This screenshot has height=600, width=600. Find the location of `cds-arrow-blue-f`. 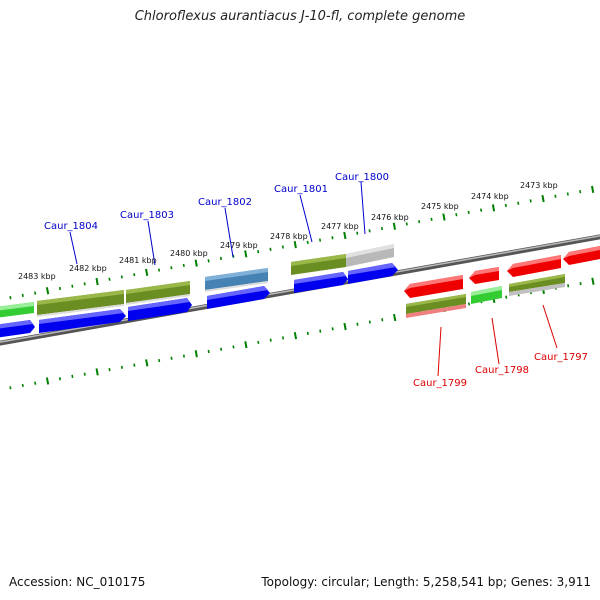

cds-arrow-blue-f is located at coordinates (373, 273).